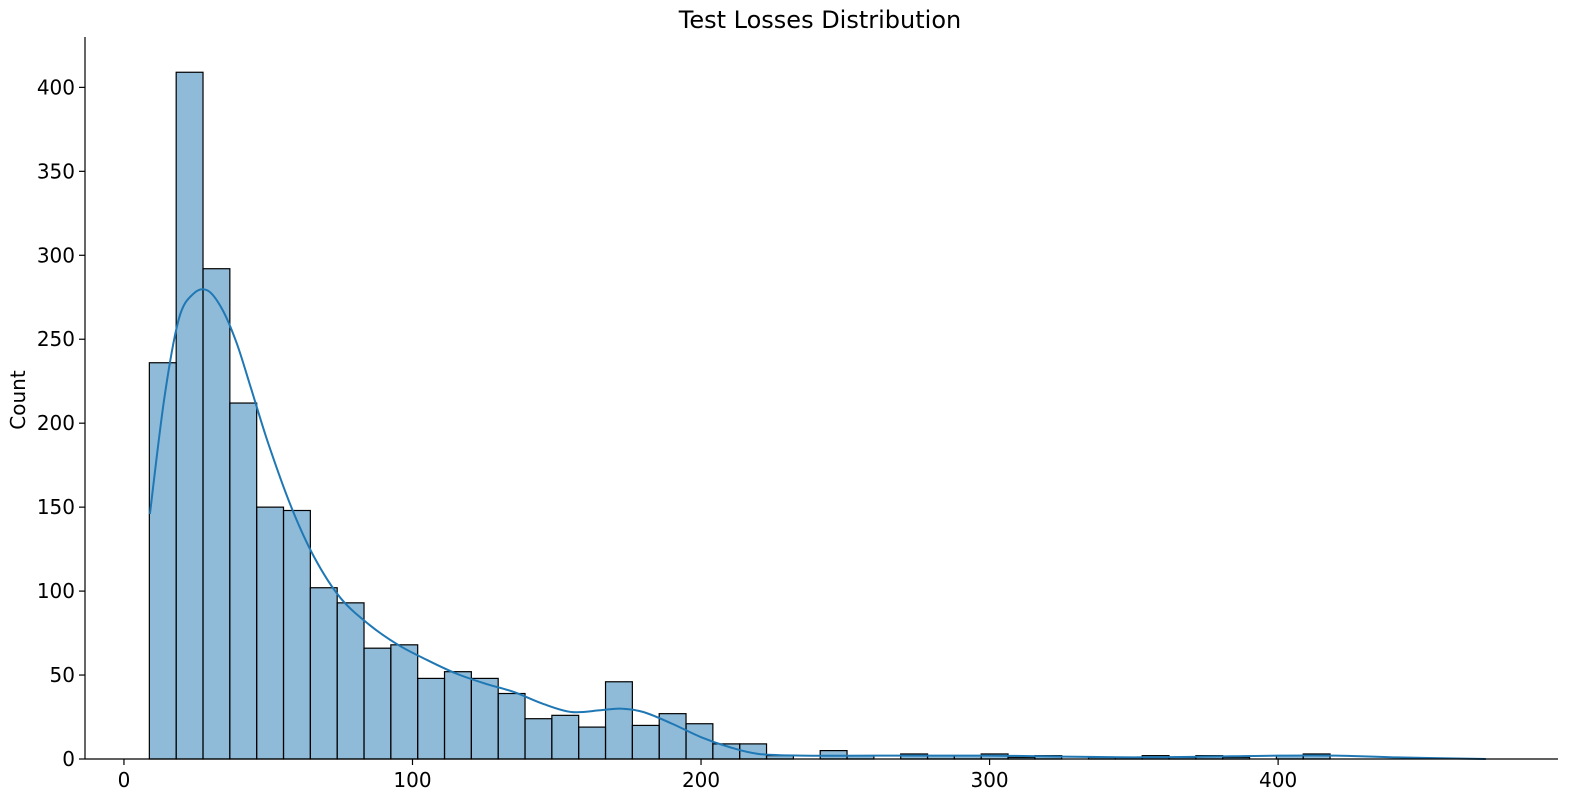 This screenshot has width=1575, height=802. I want to click on y-tick-label: 400, so click(56, 87).